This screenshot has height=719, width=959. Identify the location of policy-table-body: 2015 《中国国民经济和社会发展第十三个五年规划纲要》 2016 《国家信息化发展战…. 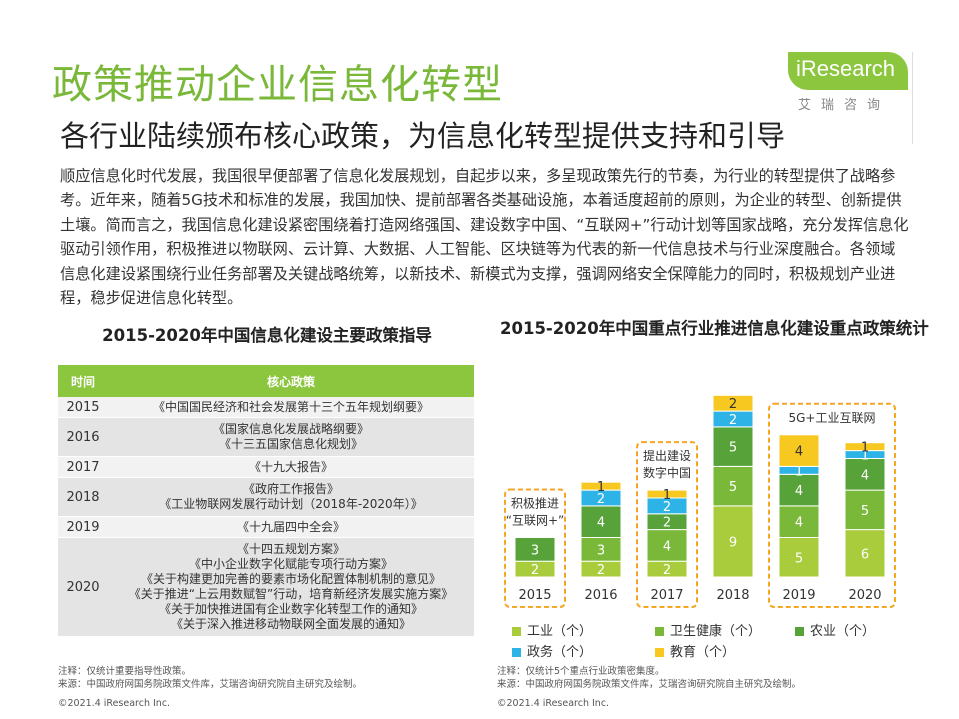
(266, 517).